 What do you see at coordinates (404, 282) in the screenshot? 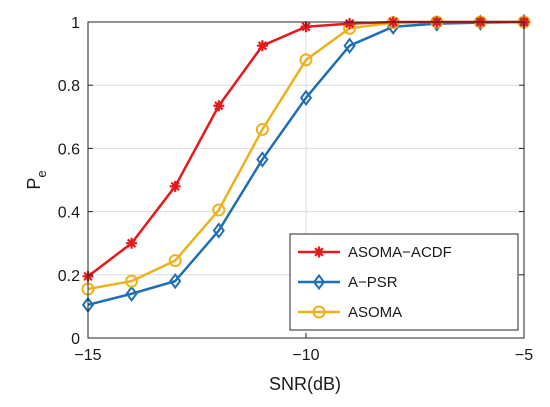
I see `legend: ASOMA−ACDF A−PSR ASOMA` at bounding box center [404, 282].